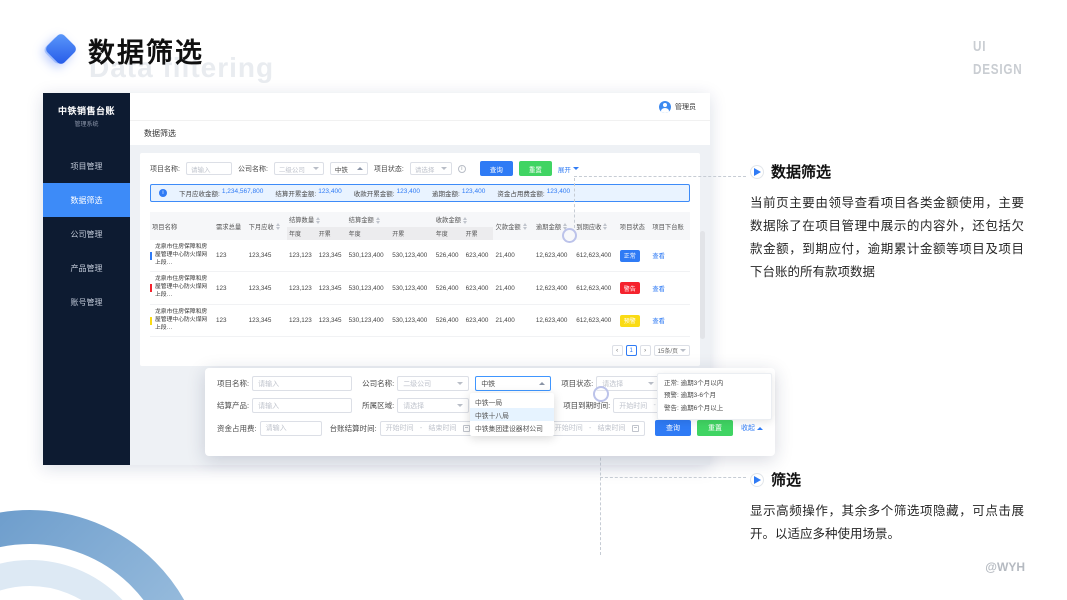  Describe the element at coordinates (424, 170) in the screenshot. I see `placeholder: 请选择` at that location.